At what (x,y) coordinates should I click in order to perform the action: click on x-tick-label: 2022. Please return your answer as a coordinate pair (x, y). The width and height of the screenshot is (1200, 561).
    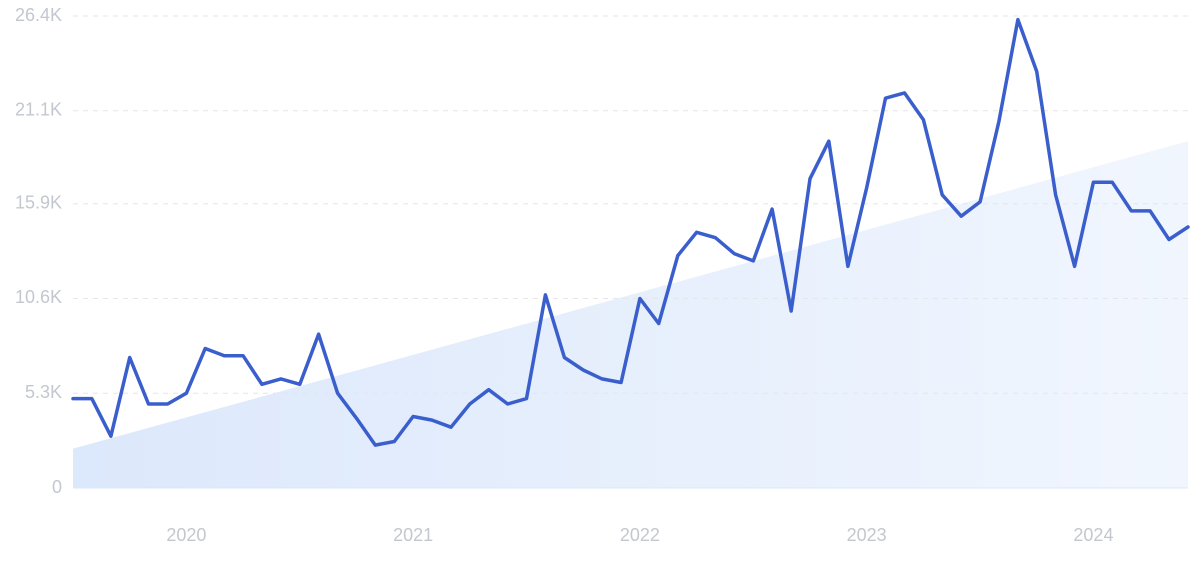
    Looking at the image, I should click on (640, 535).